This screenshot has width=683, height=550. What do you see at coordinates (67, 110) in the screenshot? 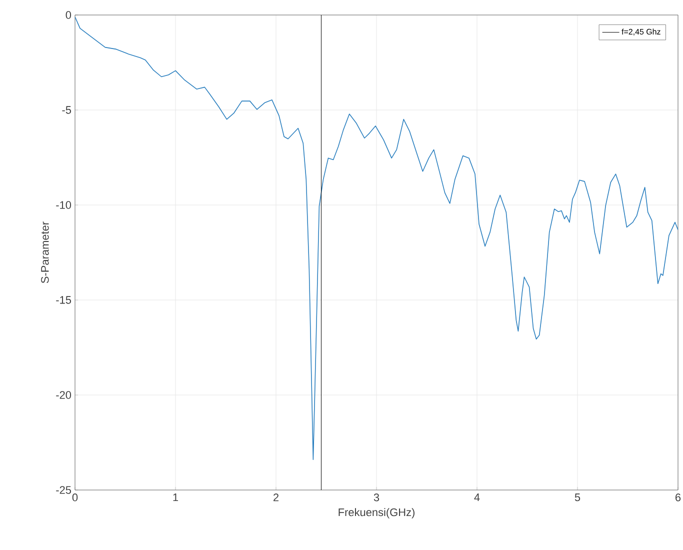
I see `y-tick-label: -5` at bounding box center [67, 110].